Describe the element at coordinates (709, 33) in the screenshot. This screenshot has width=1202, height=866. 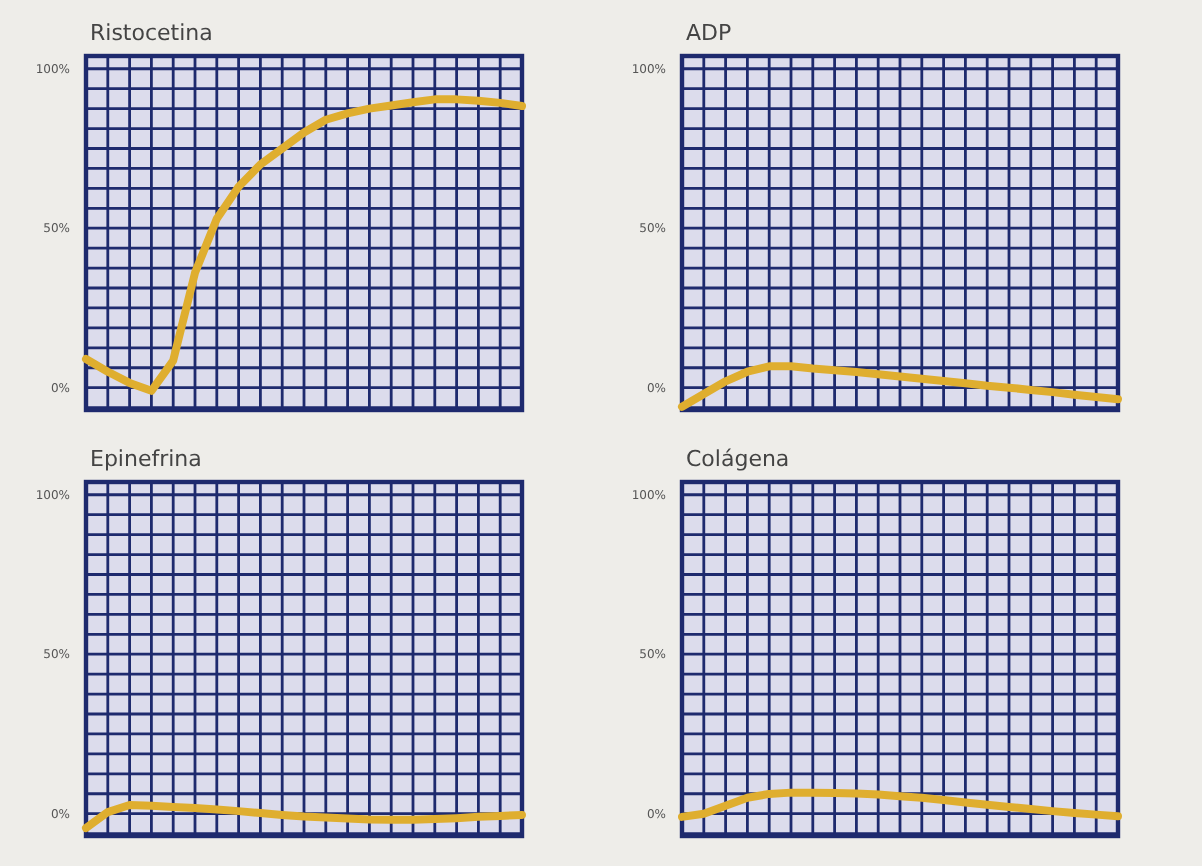
I see `chart-title: ADP` at that location.